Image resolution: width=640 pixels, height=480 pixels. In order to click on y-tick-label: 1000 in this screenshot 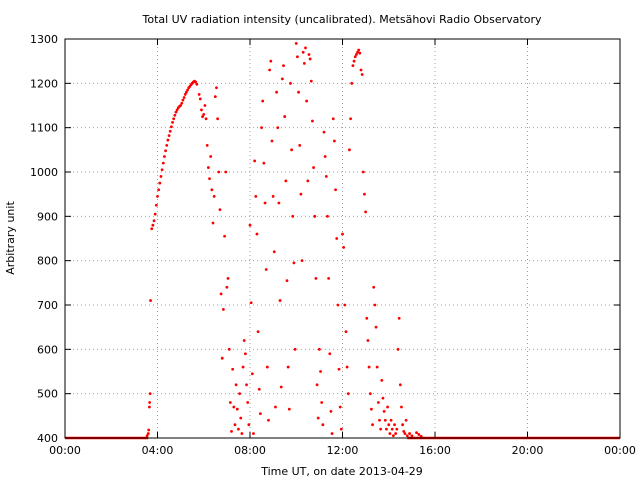, I will do `click(44, 172)`.